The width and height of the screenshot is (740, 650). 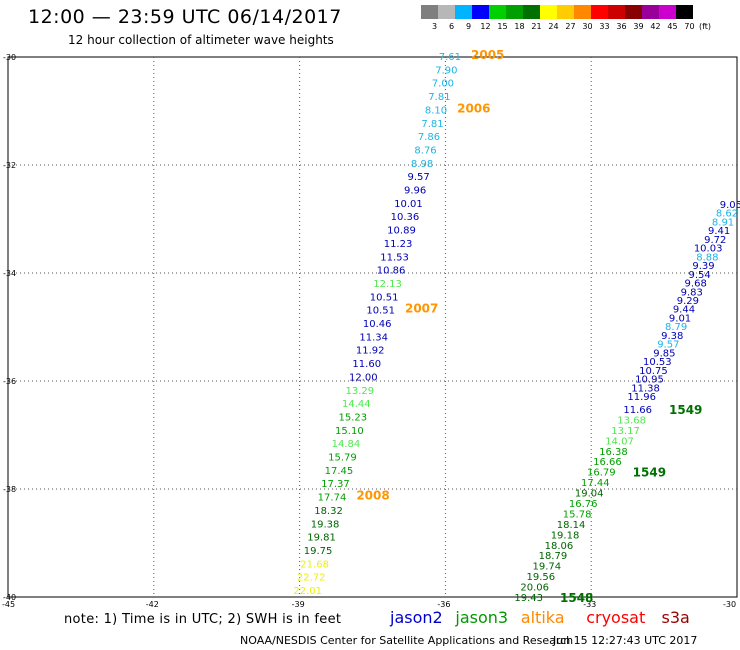 I want to click on lat-tick-label: -32, so click(x=9, y=165).